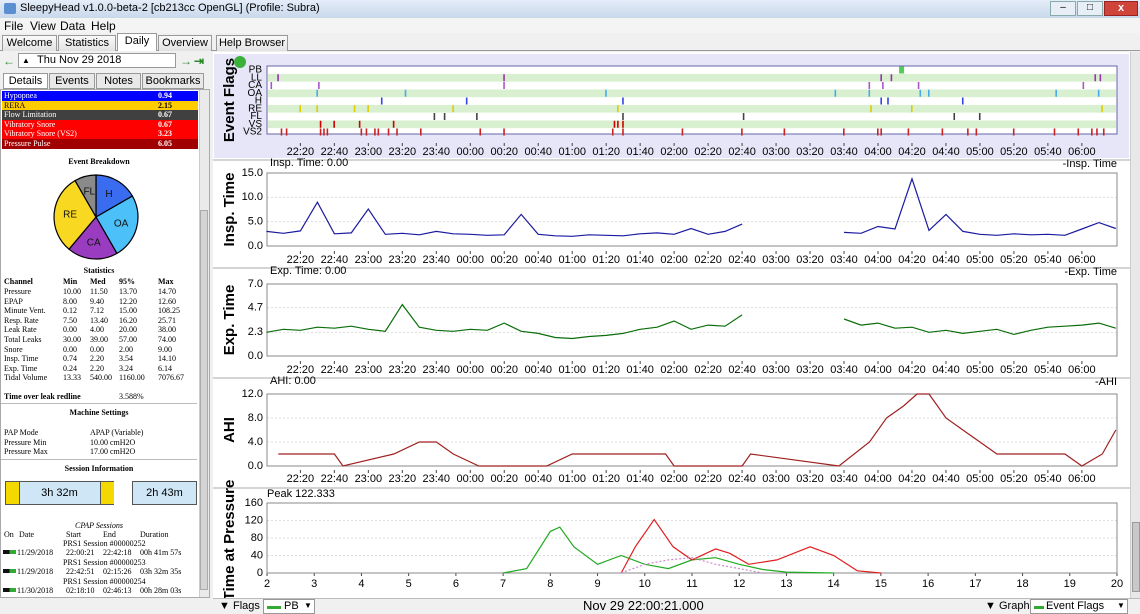  What do you see at coordinates (100, 134) in the screenshot?
I see `event-row: Vibratory Snore (VS2) 3.23` at bounding box center [100, 134].